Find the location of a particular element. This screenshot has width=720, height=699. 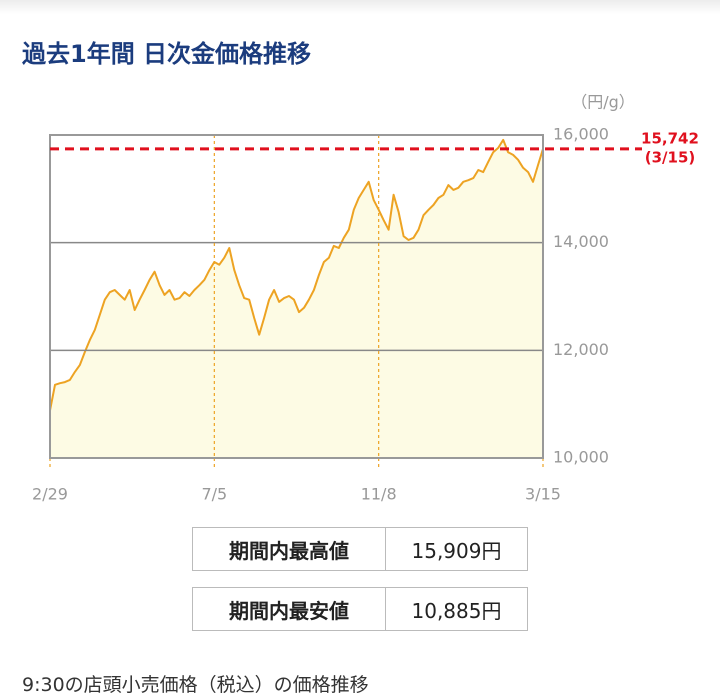

stats-row: 期間内最高値 15,909円 is located at coordinates (360, 549).